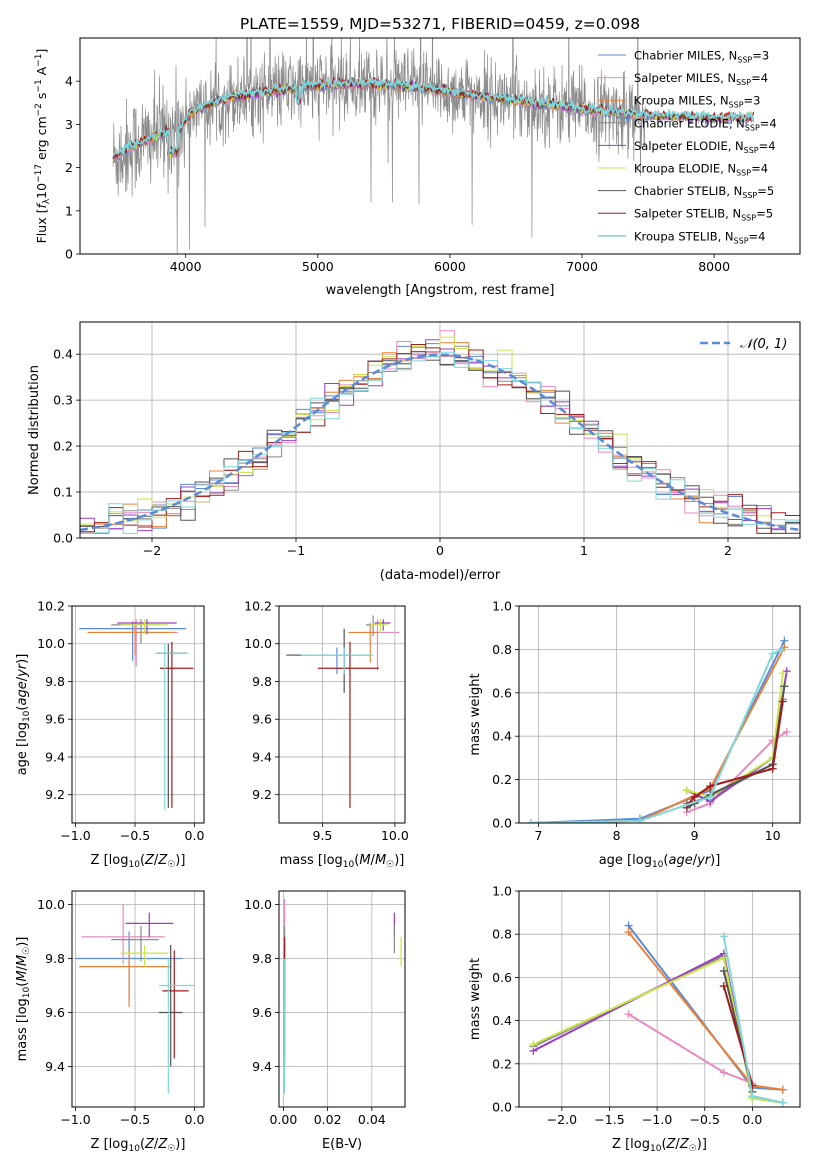  I want to click on legend-label-KroupaSTELIB: Kroupa STELIB, NSSP=4, so click(699, 237).